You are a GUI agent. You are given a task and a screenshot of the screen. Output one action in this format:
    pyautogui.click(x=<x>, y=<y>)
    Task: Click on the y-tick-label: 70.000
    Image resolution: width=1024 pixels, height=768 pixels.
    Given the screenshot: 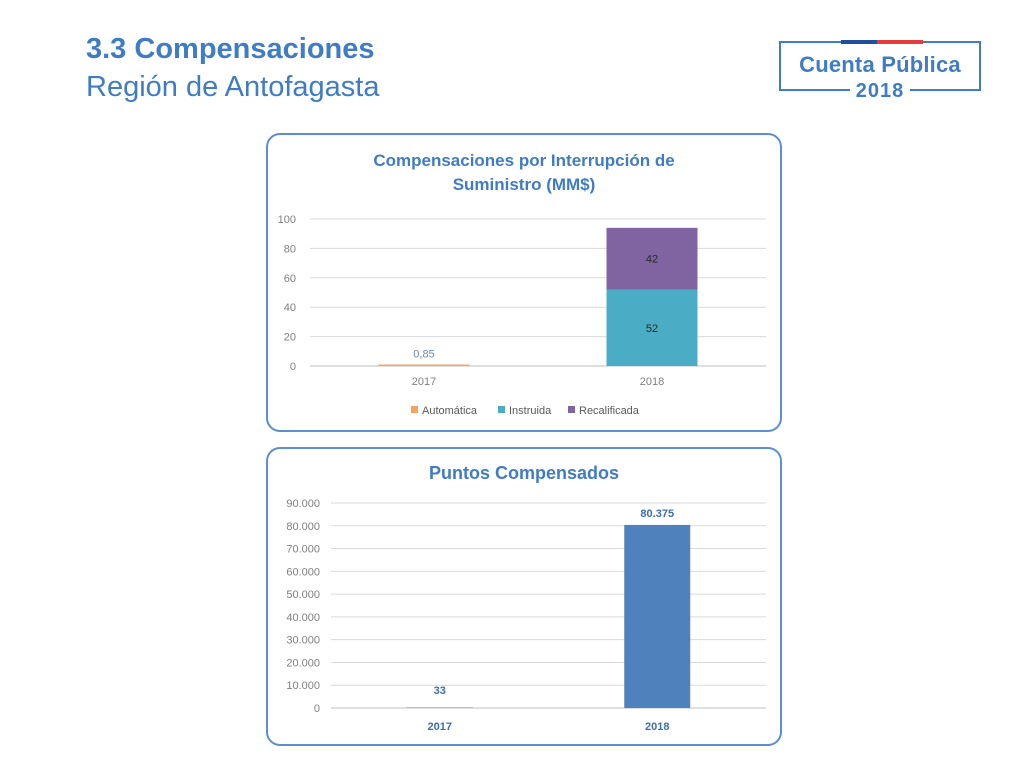 What is the action you would take?
    pyautogui.click(x=303, y=550)
    